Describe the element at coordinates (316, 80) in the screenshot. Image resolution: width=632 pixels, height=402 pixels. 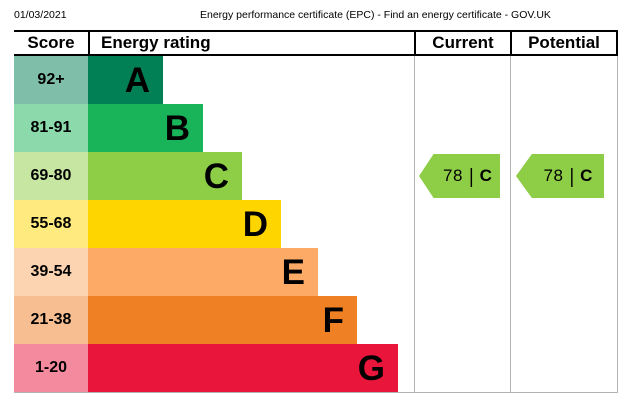
I see `rating-band-row: 92+ A` at that location.